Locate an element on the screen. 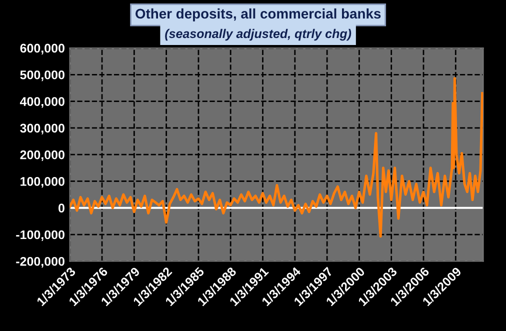 The width and height of the screenshot is (506, 331). y-tick-label: -200,000 is located at coordinates (40, 262).